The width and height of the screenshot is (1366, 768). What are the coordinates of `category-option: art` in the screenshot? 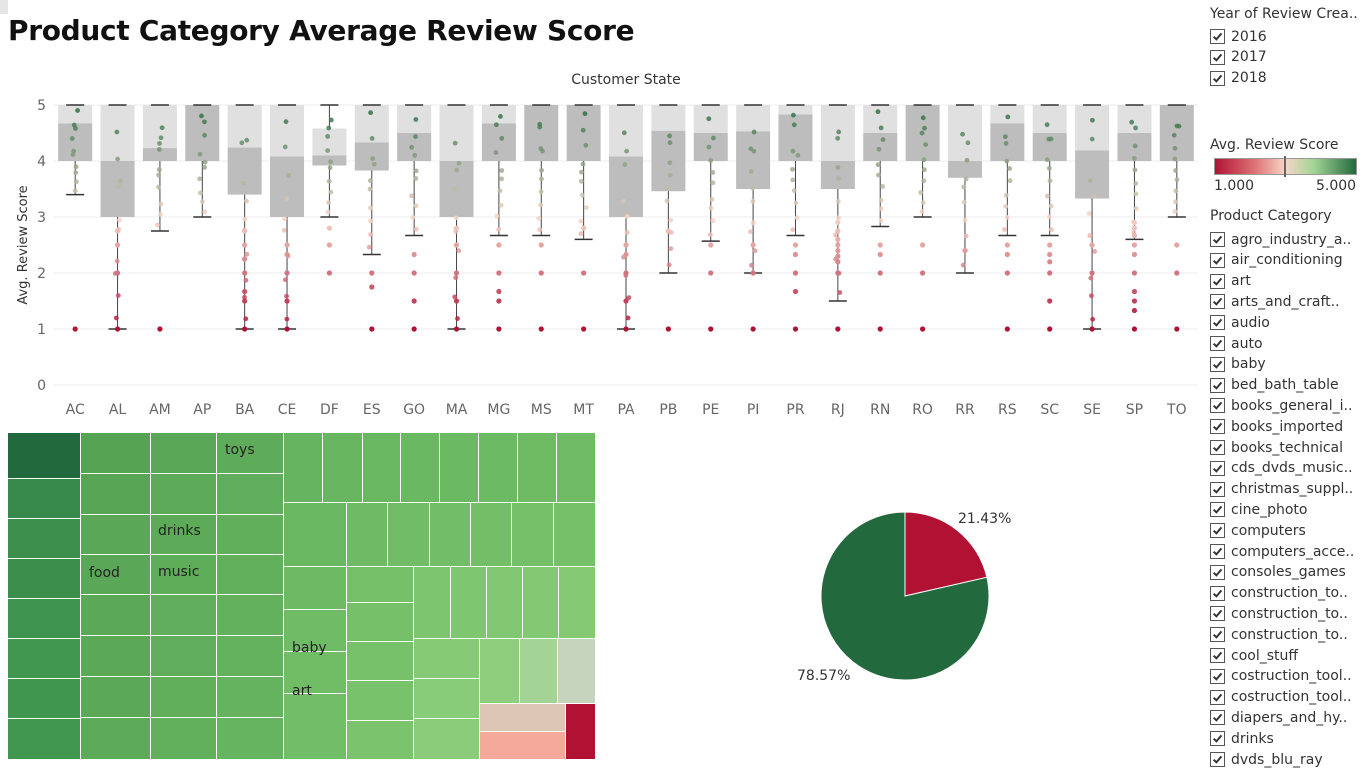 It's located at (1230, 281).